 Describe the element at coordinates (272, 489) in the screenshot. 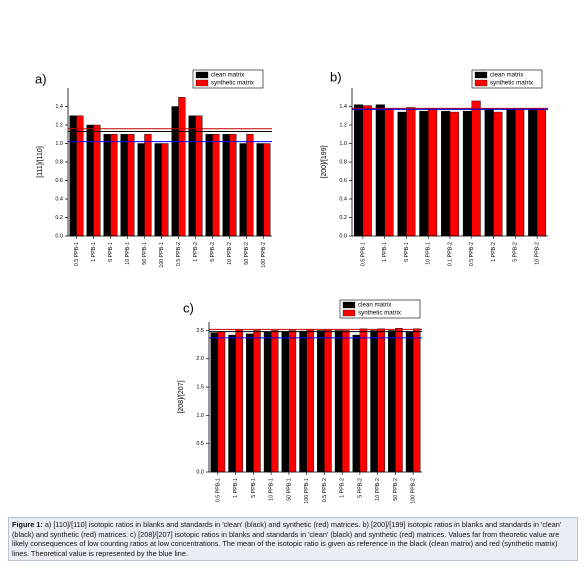

I see `x-tick-label: 10 PPB-1` at that location.